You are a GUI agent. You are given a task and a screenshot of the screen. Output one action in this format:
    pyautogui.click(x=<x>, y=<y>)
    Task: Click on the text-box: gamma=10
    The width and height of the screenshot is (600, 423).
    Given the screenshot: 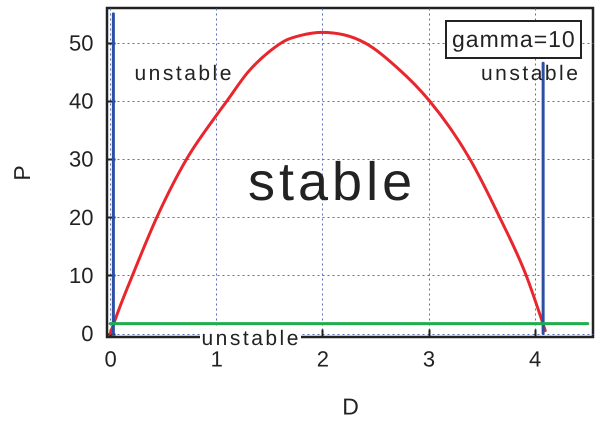 What is the action you would take?
    pyautogui.click(x=513, y=39)
    